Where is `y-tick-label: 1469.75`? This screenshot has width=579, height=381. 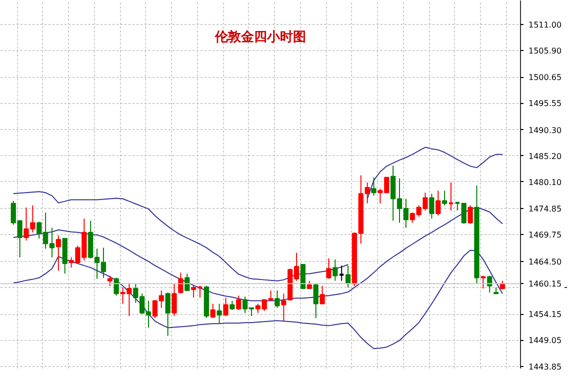 y-tick-label: 1469.75 is located at coordinates (545, 235).